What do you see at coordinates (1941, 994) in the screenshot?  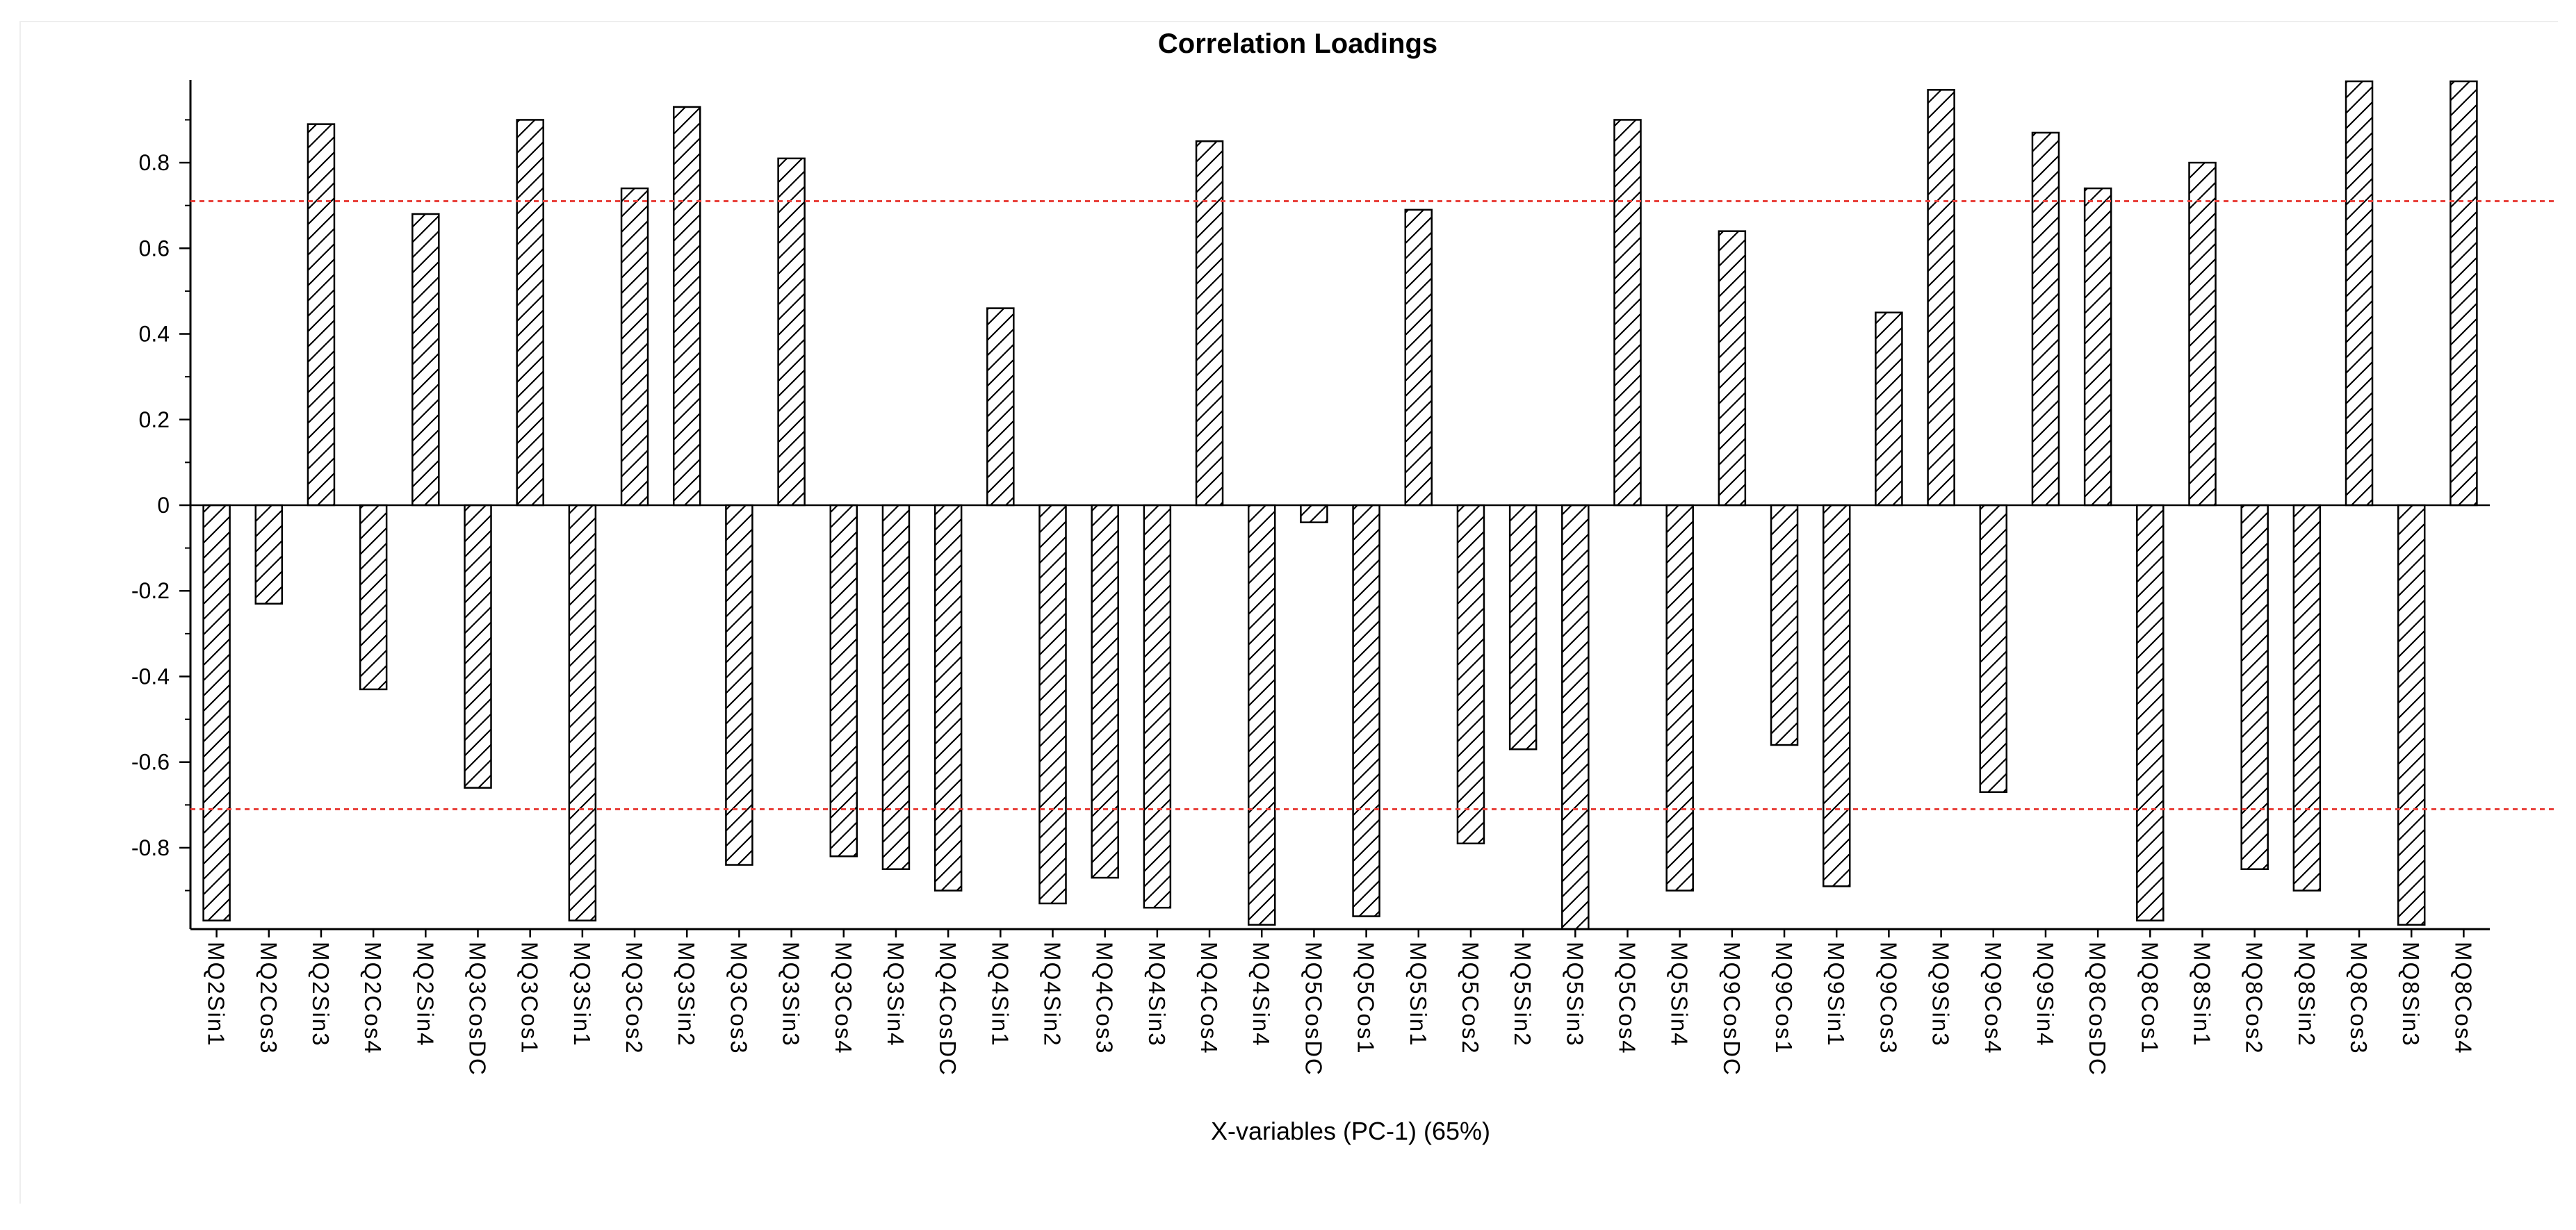 I see `x-tick-label: MQ9Sin3` at bounding box center [1941, 994].